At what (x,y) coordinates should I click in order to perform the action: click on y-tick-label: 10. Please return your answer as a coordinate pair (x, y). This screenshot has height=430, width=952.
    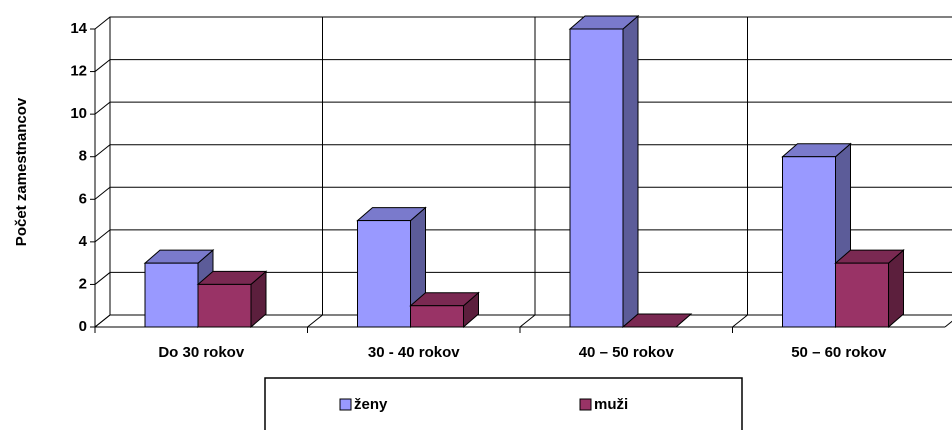
    Looking at the image, I should click on (78, 113).